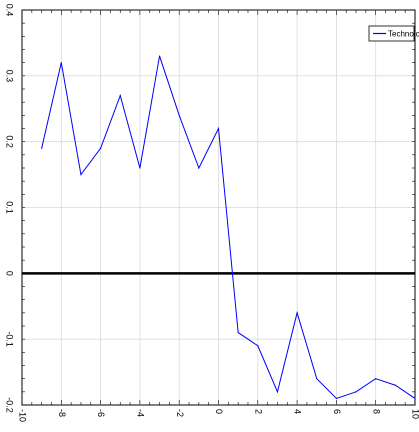 The height and width of the screenshot is (432, 419). What do you see at coordinates (403, 34) in the screenshot?
I see `legend-label: Technology` at bounding box center [403, 34].